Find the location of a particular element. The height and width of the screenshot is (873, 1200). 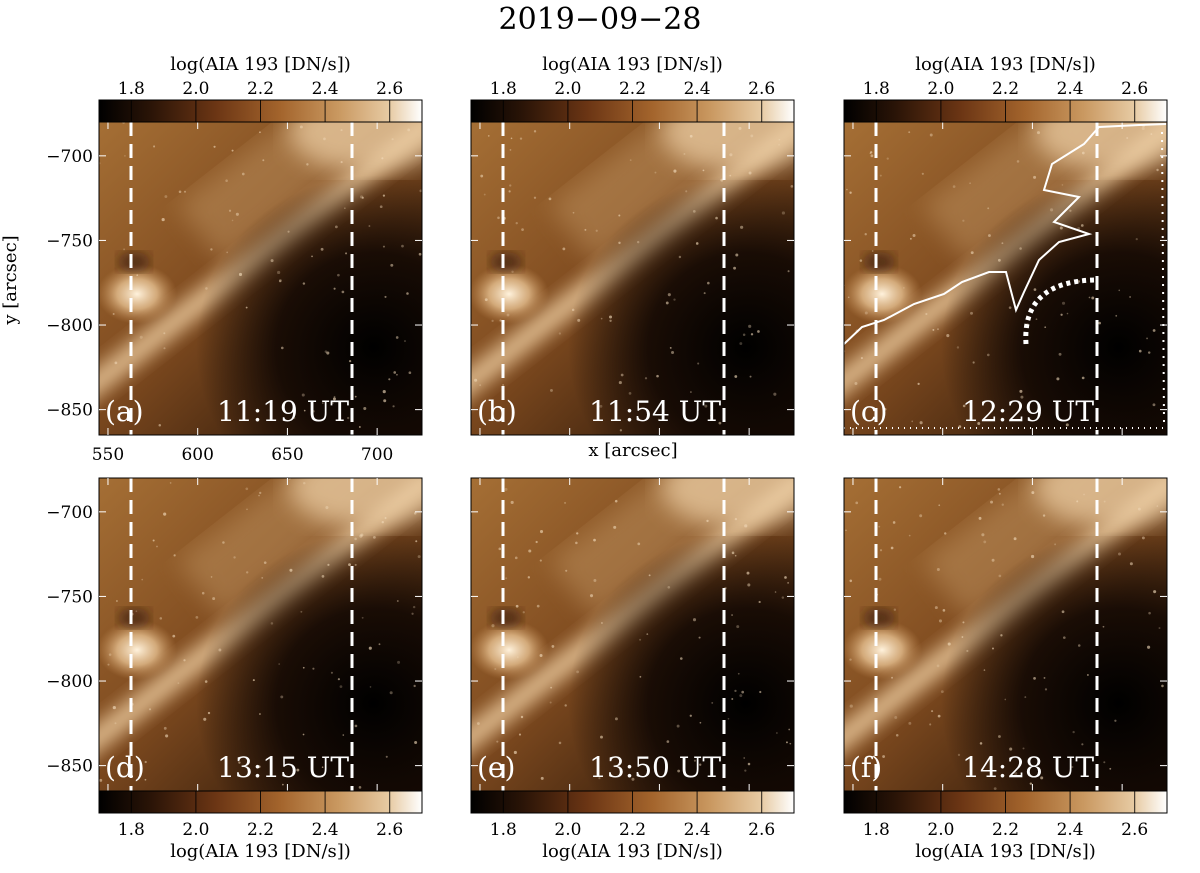

panel-e: (e) 13:50 UT is located at coordinates (632, 634).